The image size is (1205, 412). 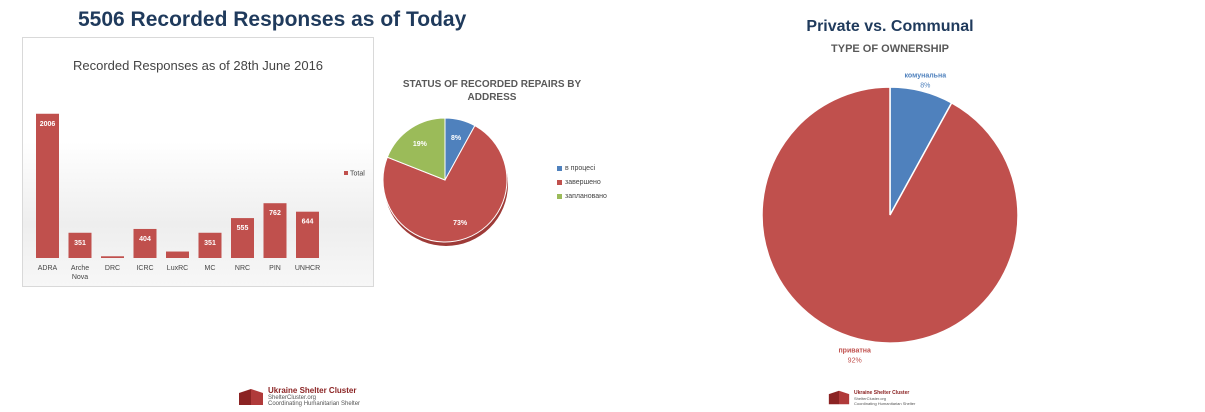 What do you see at coordinates (198, 65) in the screenshot?
I see `bar-chart-title: Recorded Responses as of 28th June 2016` at bounding box center [198, 65].